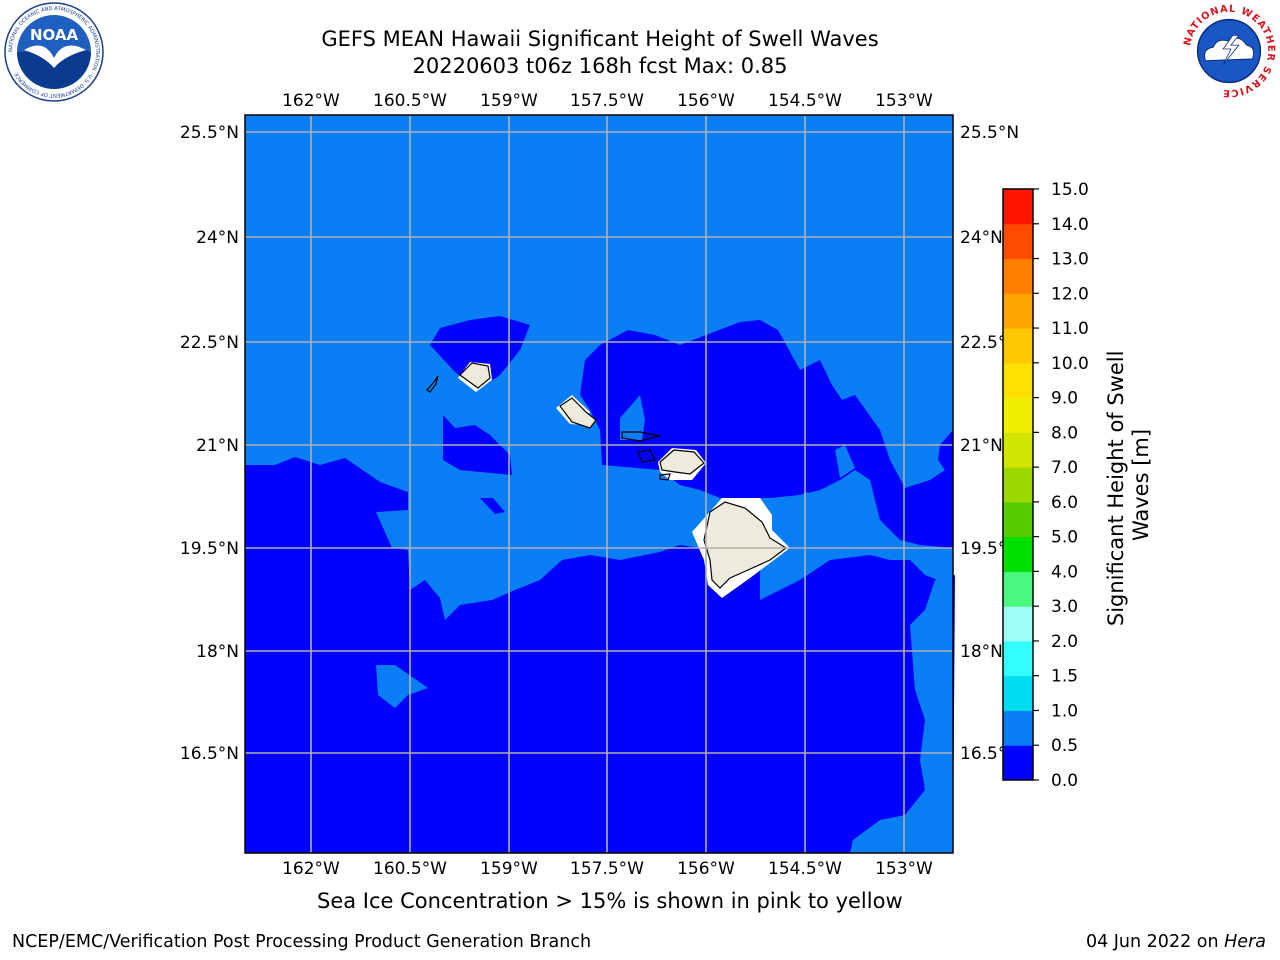  What do you see at coordinates (981, 238) in the screenshot?
I see `lat-label-right: 24°N` at bounding box center [981, 238].